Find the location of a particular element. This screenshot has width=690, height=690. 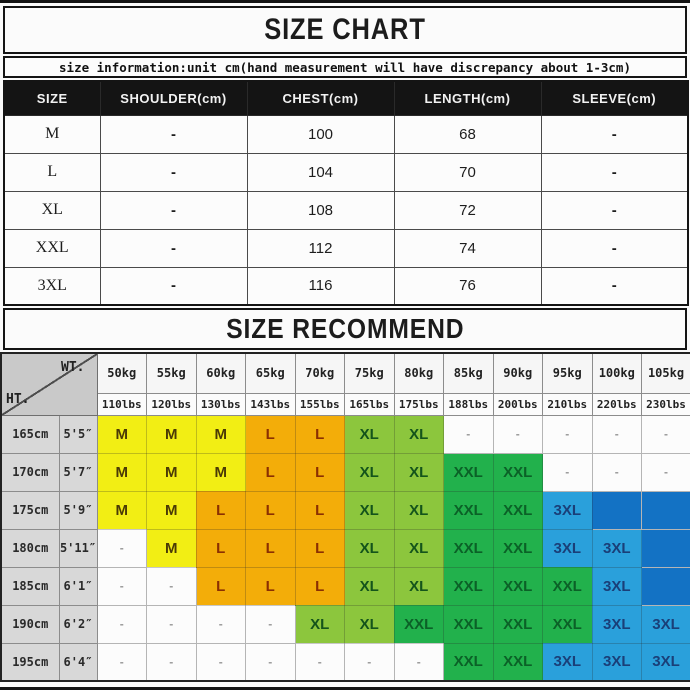

size-value-cell: 112 is located at coordinates (320, 248).